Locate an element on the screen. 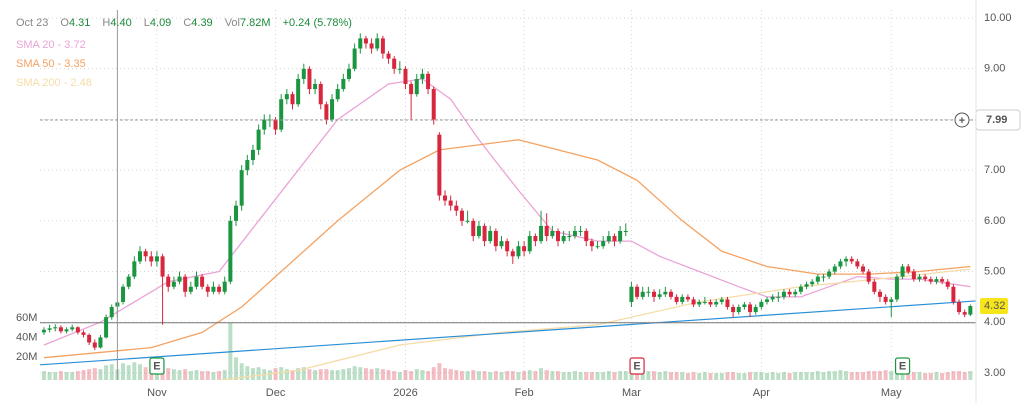  header-item: L4.09 is located at coordinates (158, 23).